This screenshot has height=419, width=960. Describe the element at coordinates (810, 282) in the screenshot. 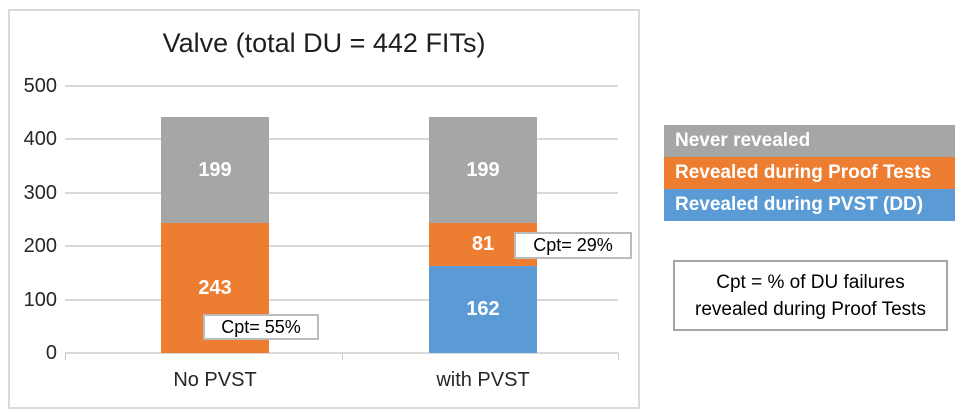

I see `note-line-1: Cpt = % of DU failures` at that location.